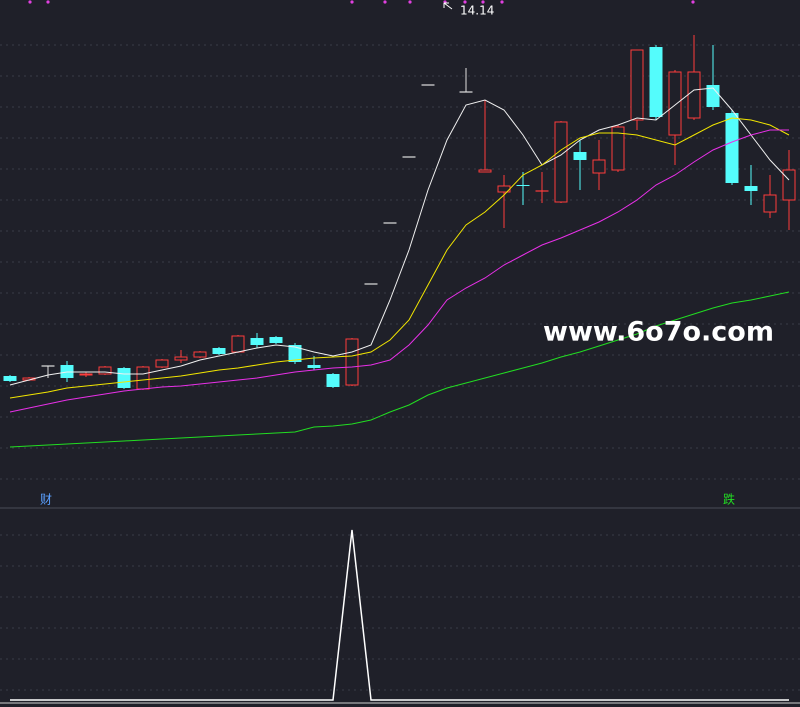 This screenshot has width=800, height=707. Describe the element at coordinates (729, 499) in the screenshot. I see `event-marker: 跌` at that location.